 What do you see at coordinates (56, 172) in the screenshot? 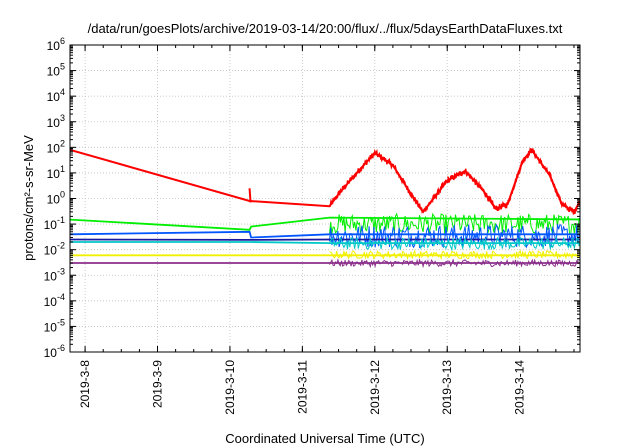
I see `y-tick-label: 10¹` at bounding box center [56, 172].